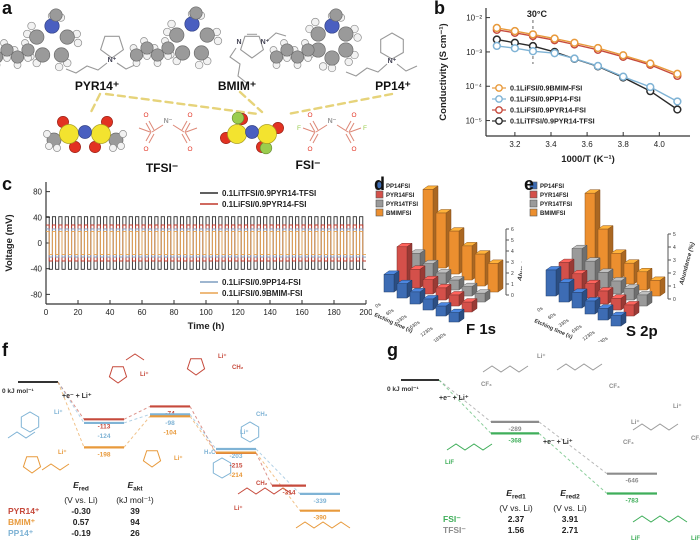 The image size is (700, 546). What do you see at coordinates (5, 350) in the screenshot?
I see `panel-label-f: f` at bounding box center [5, 350].